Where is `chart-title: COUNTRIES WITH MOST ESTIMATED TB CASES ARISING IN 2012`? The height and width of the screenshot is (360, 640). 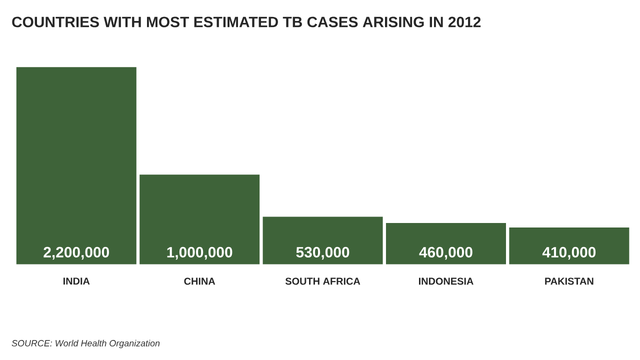 chart-title: COUNTRIES WITH MOST ESTIMATED TB CASES ARISING IN 2012 is located at coordinates (246, 22).